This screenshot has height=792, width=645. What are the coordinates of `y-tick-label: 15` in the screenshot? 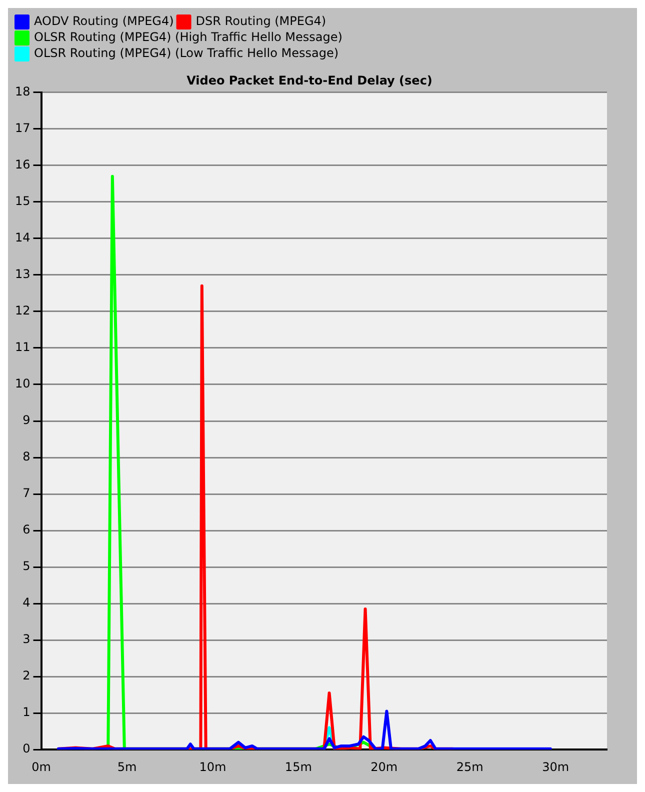 It's located at (22, 201).